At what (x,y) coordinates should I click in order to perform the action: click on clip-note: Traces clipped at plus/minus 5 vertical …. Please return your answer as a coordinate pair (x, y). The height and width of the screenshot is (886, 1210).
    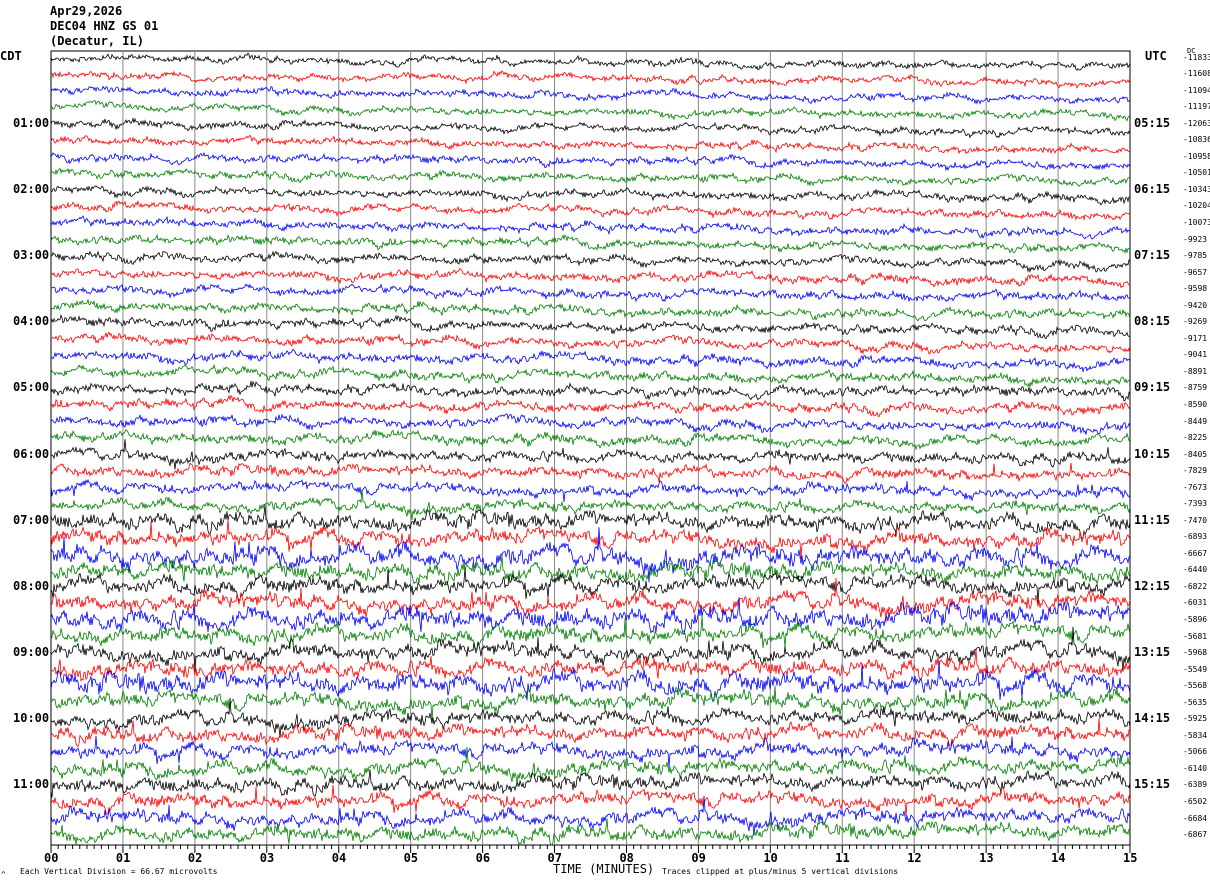
    Looking at the image, I should click on (780, 871).